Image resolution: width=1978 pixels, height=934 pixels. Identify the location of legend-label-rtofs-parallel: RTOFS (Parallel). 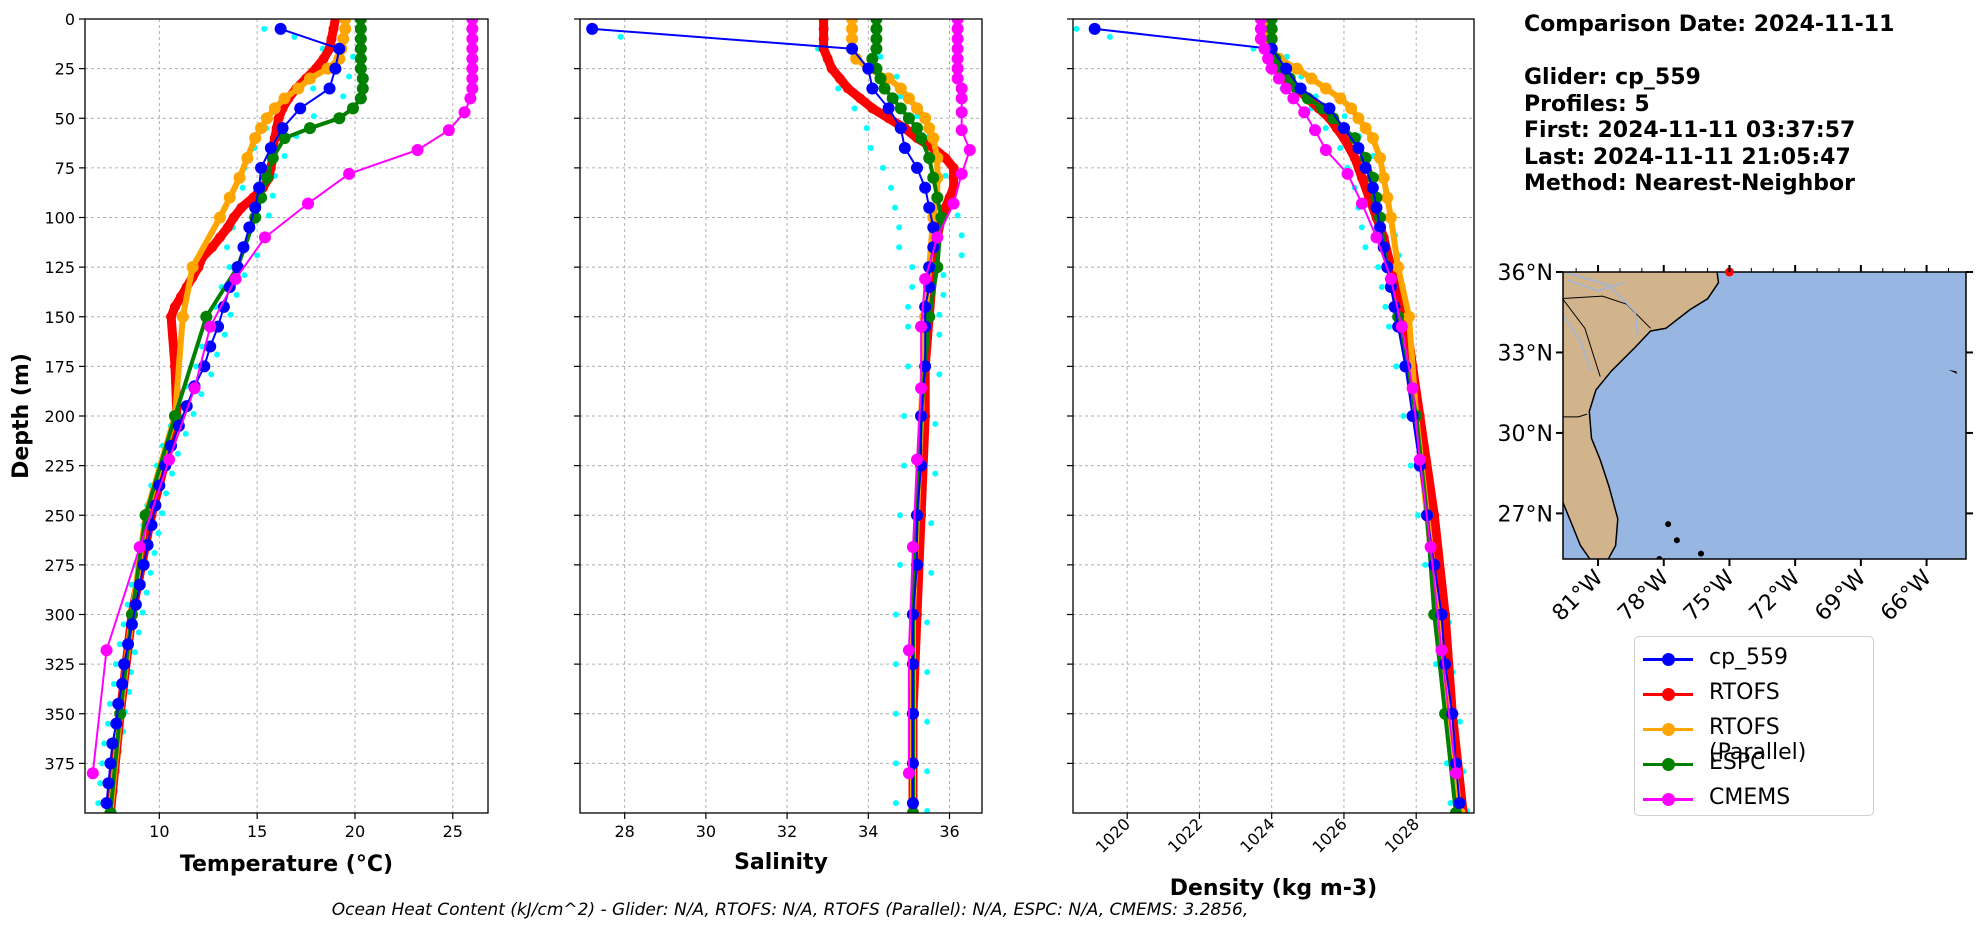
(1758, 740).